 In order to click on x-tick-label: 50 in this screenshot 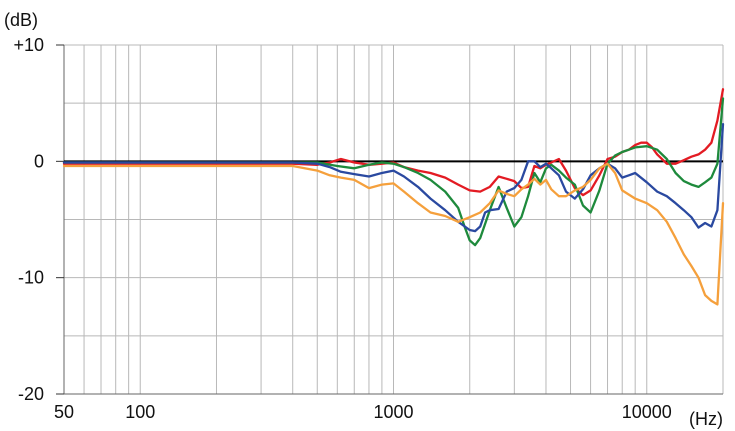, I will do `click(64, 412)`.